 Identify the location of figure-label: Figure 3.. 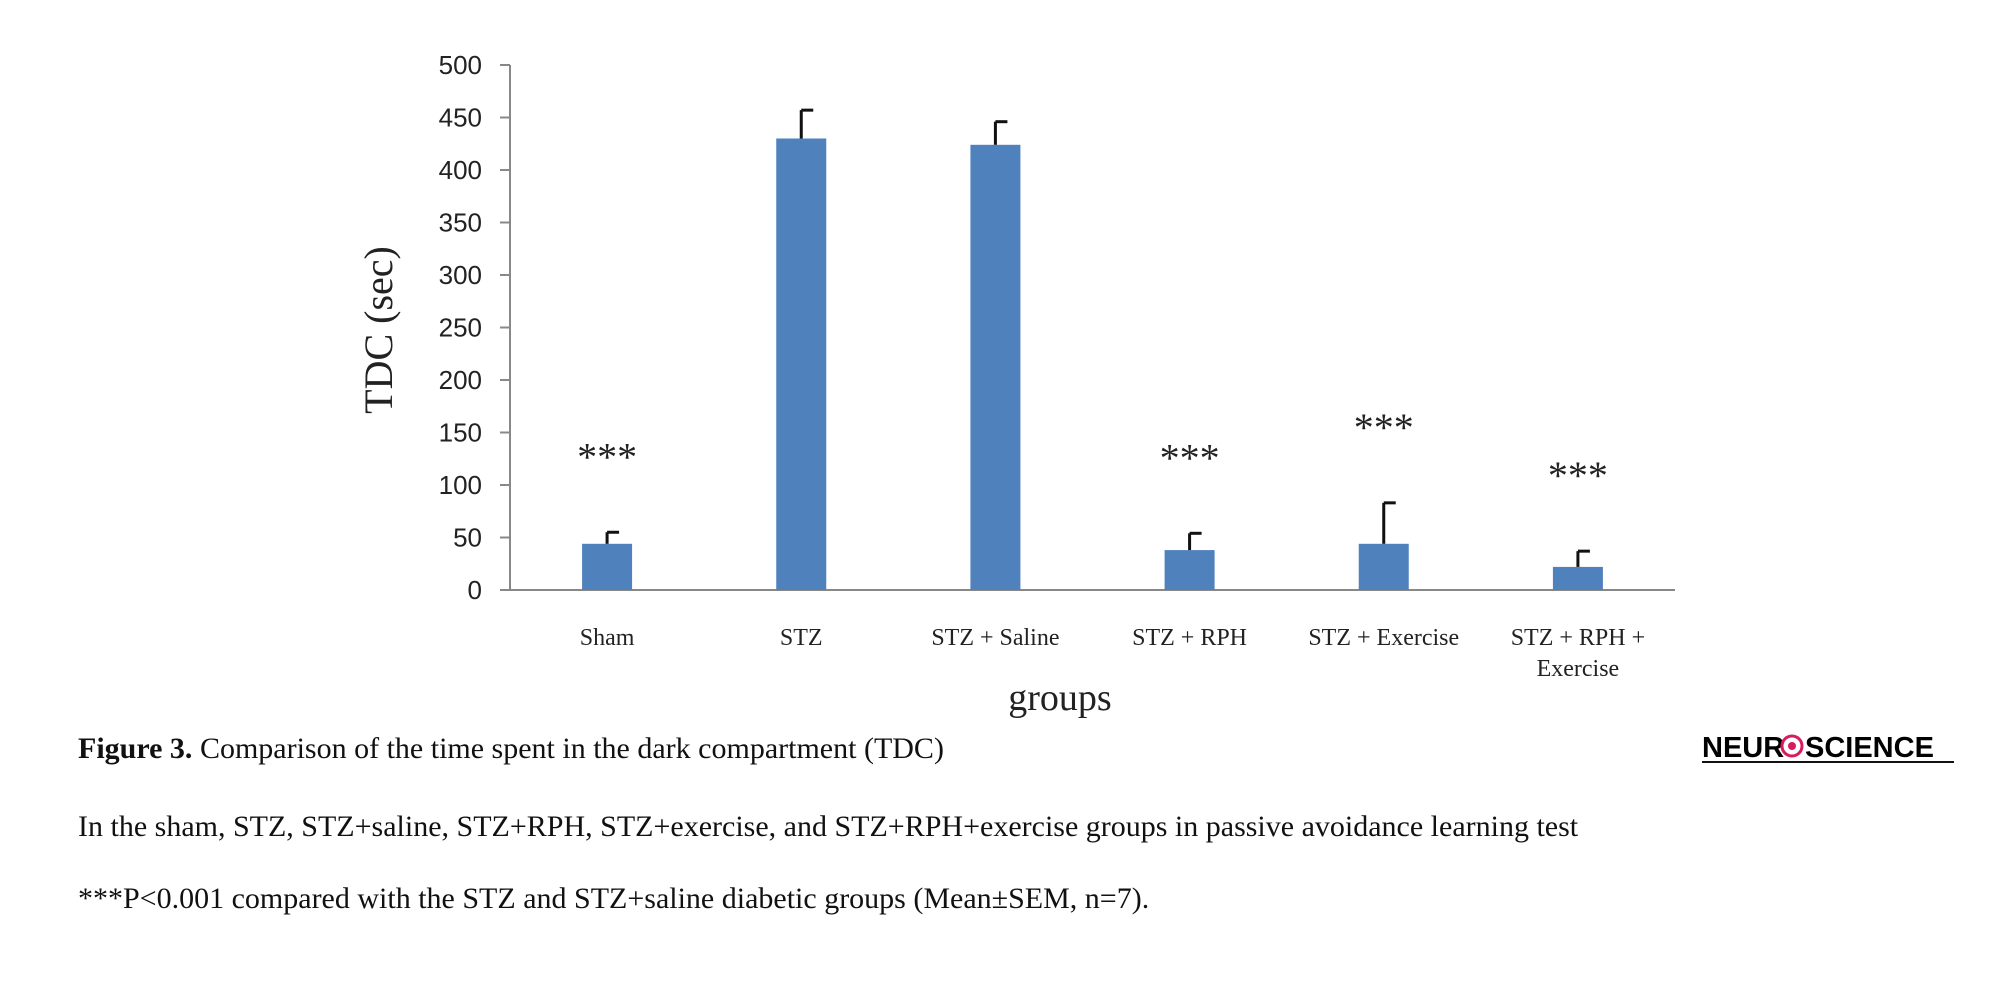
(135, 748).